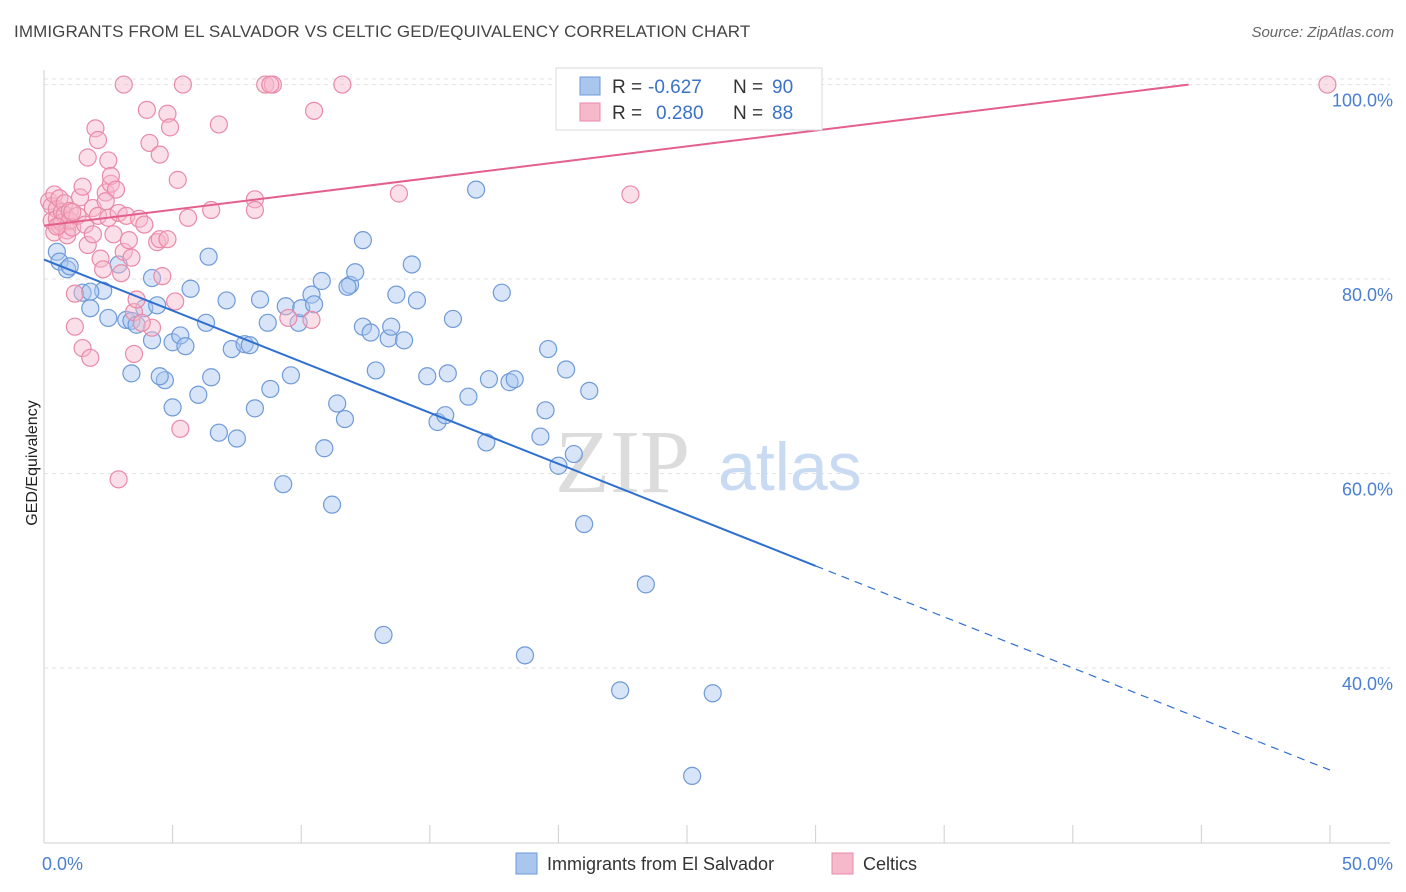 The image size is (1406, 892). What do you see at coordinates (1367, 490) in the screenshot?
I see `y-tick-label-1: 60.0%` at bounding box center [1367, 490].